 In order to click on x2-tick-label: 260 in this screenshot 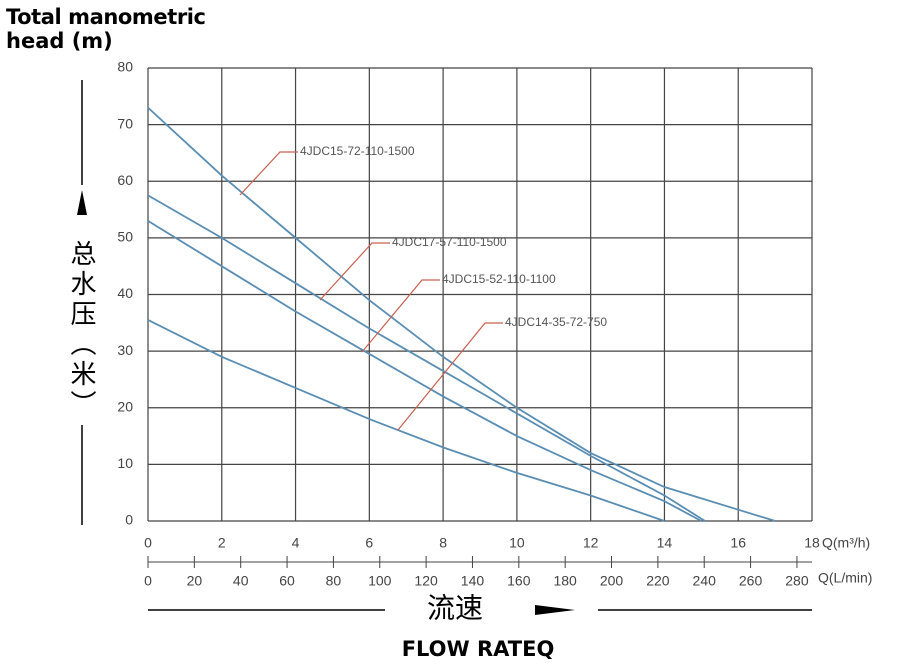, I will do `click(751, 581)`.